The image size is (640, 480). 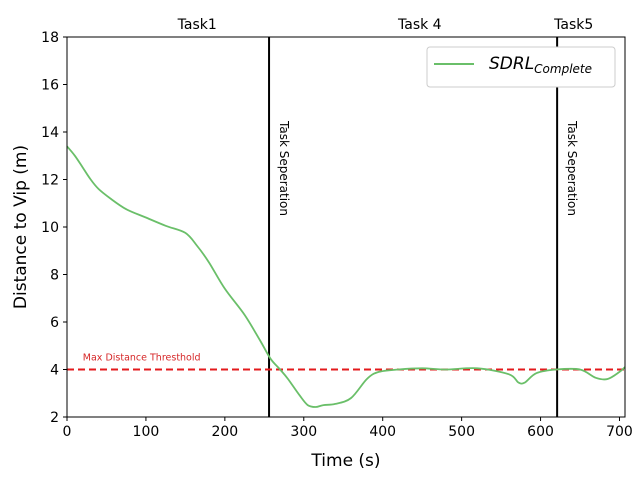 What do you see at coordinates (619, 432) in the screenshot?
I see `x-tick-label: 700` at bounding box center [619, 432].